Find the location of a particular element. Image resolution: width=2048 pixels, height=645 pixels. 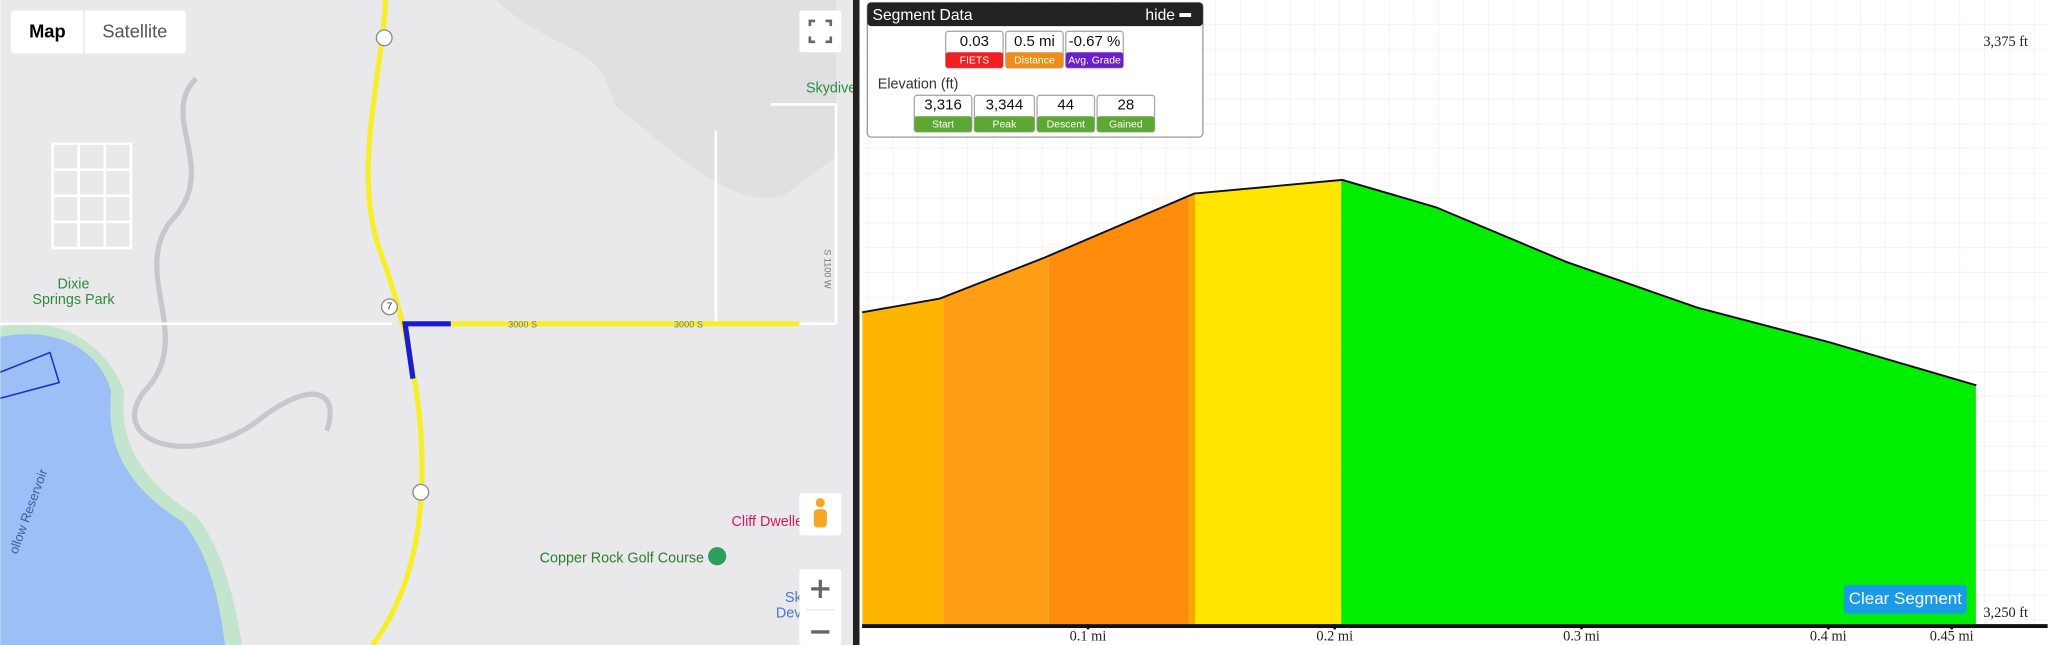

elevation-title: Elevation (ft) is located at coordinates (918, 85).